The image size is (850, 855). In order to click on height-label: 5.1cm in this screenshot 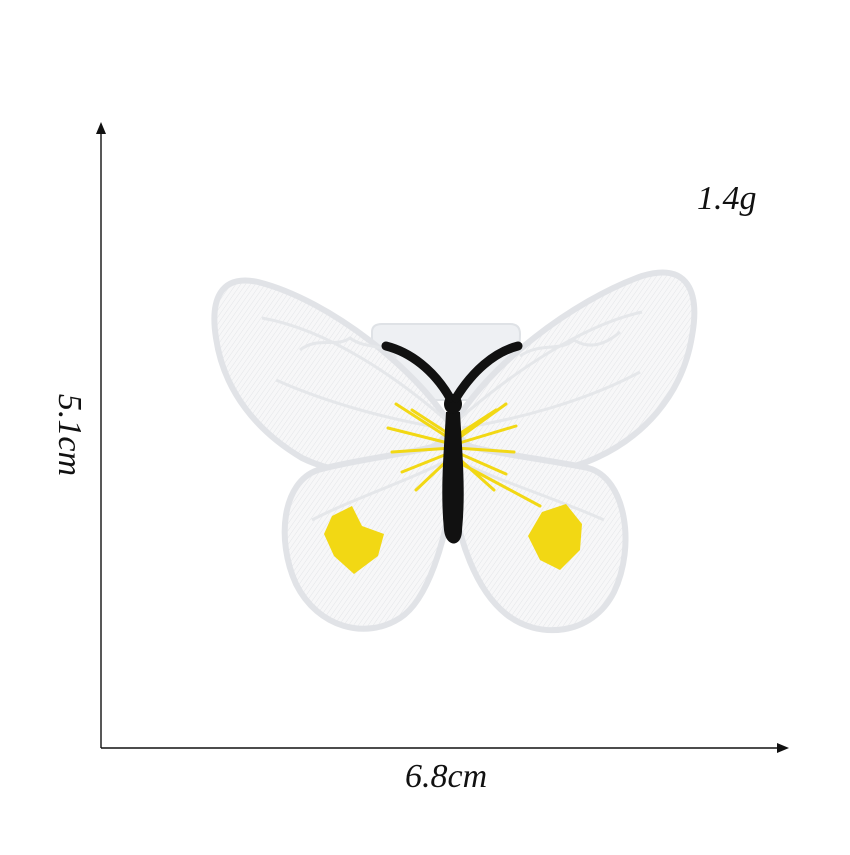, I will do `click(70, 435)`.